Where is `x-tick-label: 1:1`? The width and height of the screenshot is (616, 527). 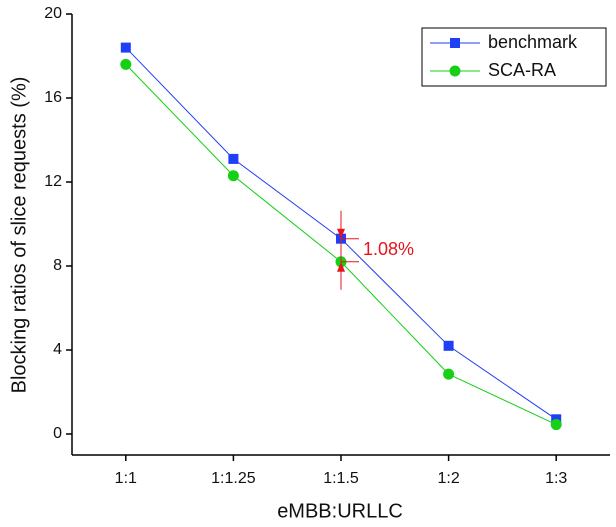 x-tick-label: 1:1 is located at coordinates (126, 478).